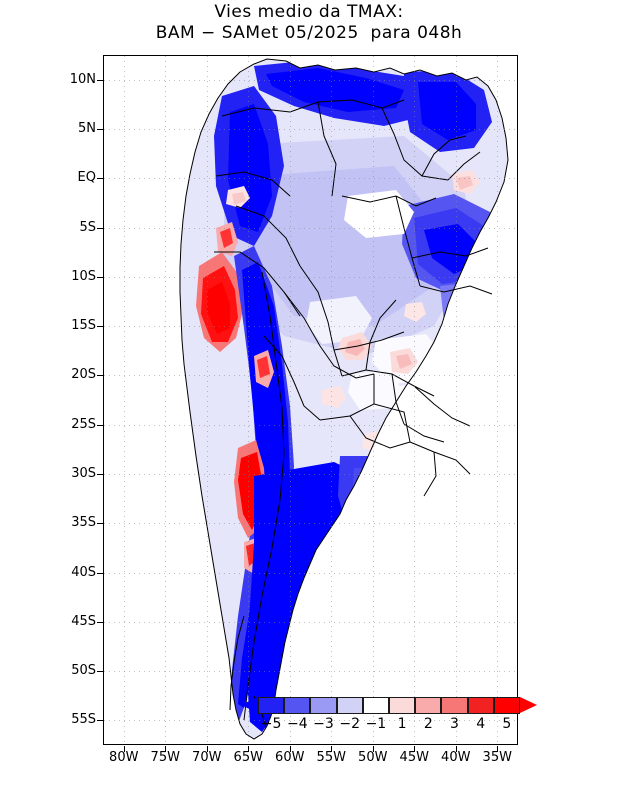 This screenshot has width=618, height=800. What do you see at coordinates (83, 375) in the screenshot?
I see `y-tick-label: 20S` at bounding box center [83, 375].